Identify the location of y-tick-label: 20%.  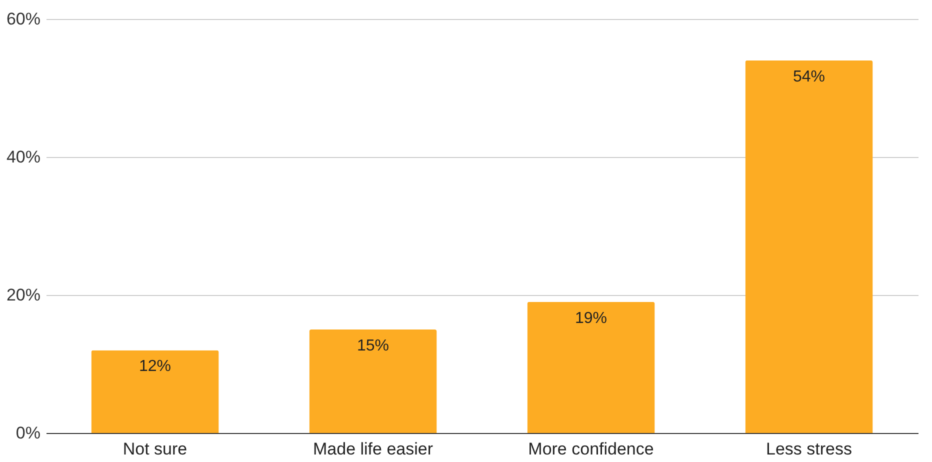
(23, 295).